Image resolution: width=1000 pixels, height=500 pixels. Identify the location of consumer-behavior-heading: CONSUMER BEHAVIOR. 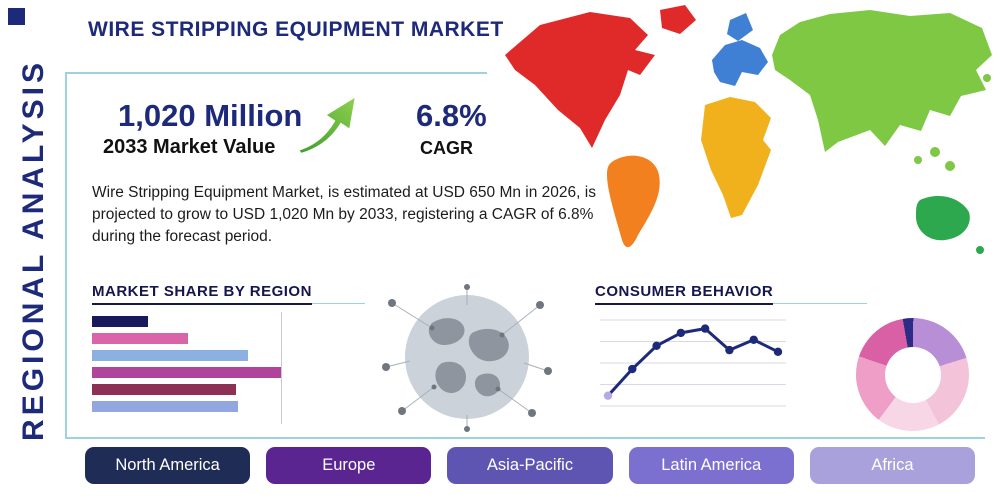
(731, 294).